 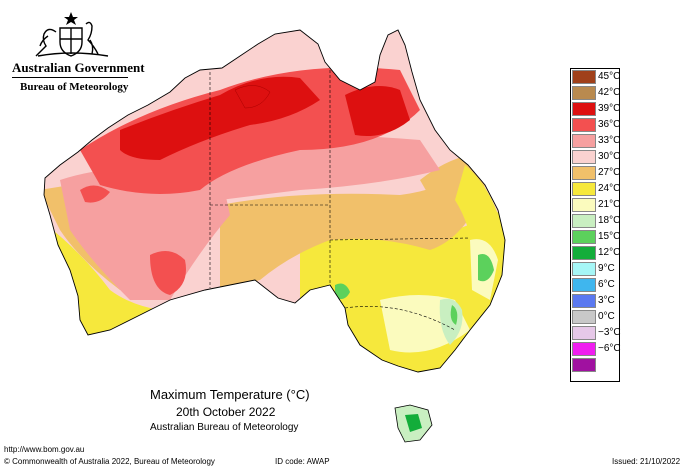 What do you see at coordinates (609, 220) in the screenshot?
I see `legend-label: 18°C` at bounding box center [609, 220].